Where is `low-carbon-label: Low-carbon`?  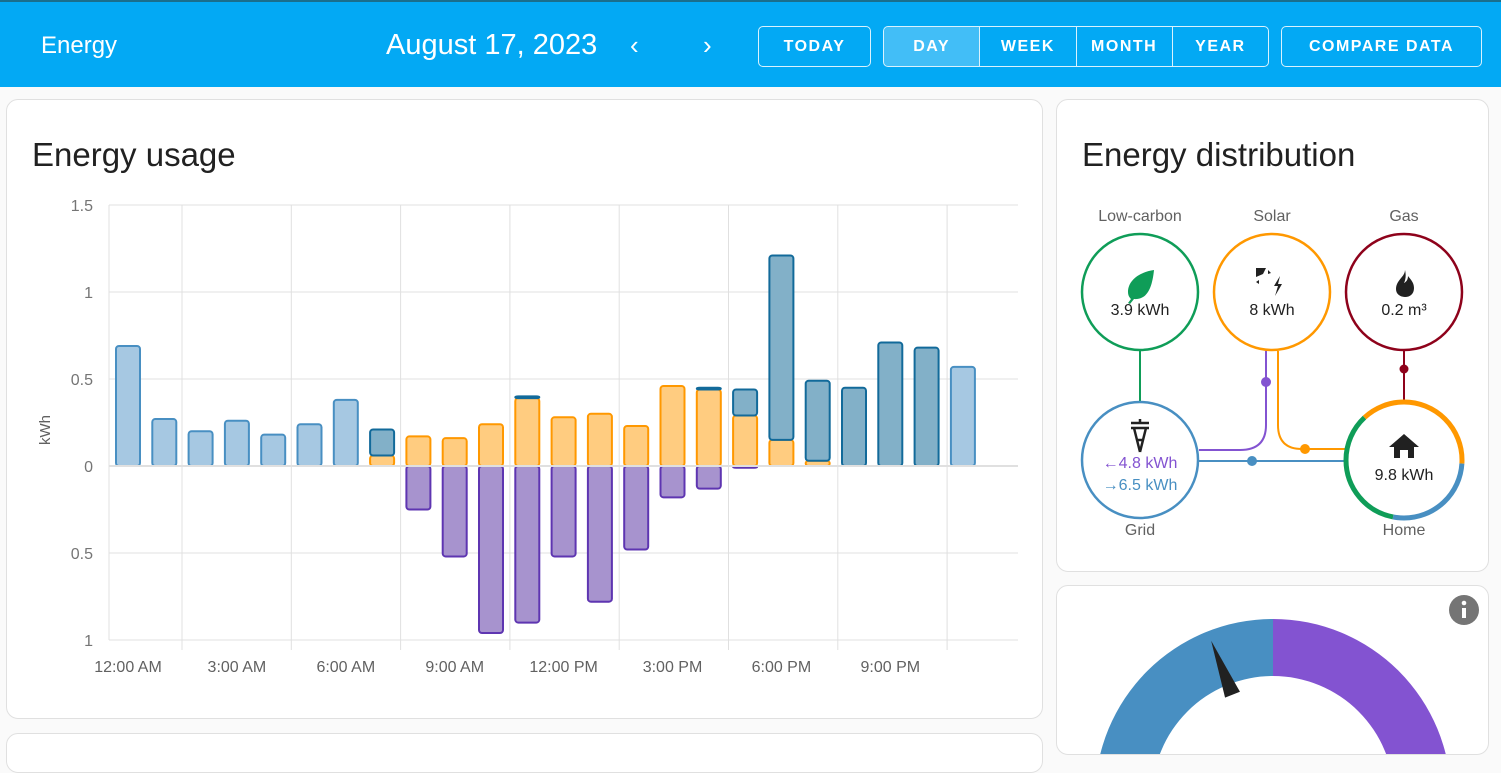
low-carbon-label: Low-carbon is located at coordinates (1140, 216).